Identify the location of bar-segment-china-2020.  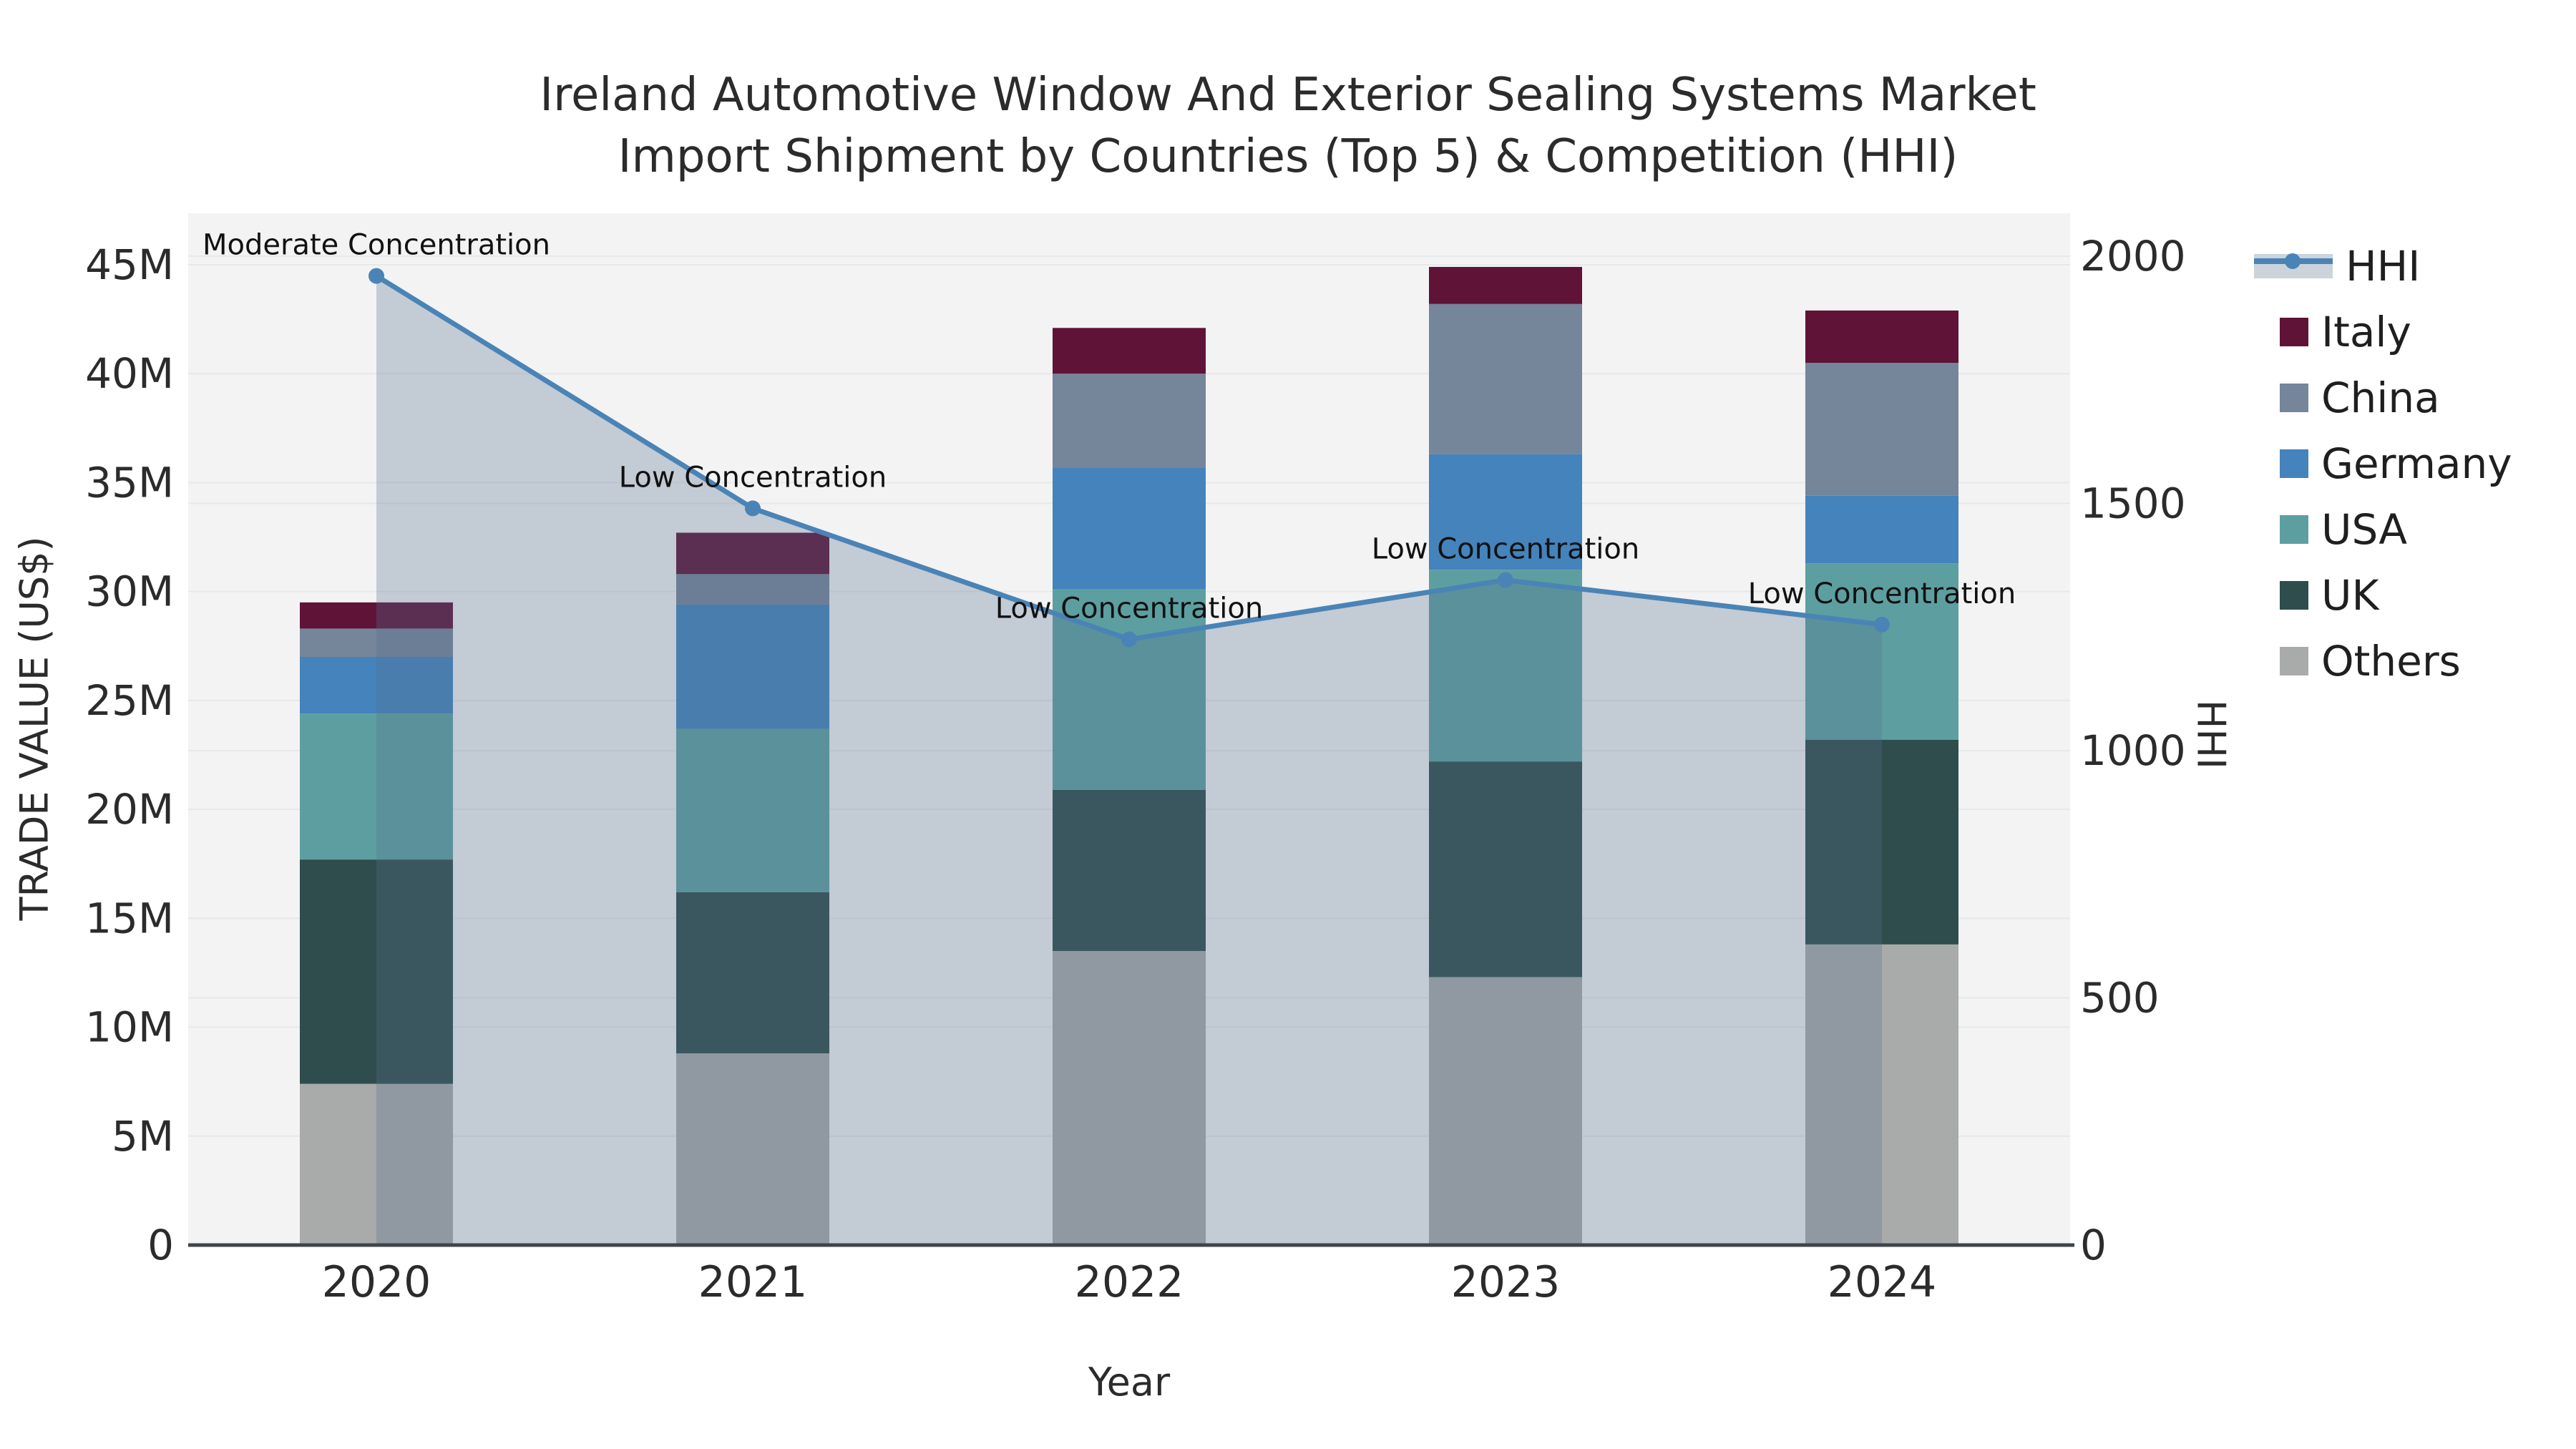
(376, 642).